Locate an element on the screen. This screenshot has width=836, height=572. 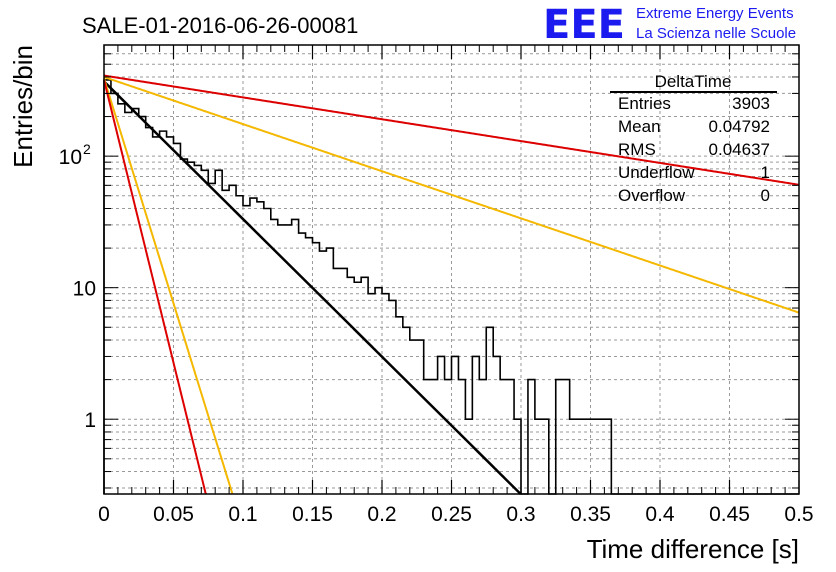
x-tick-label: 0.05 is located at coordinates (173, 514).